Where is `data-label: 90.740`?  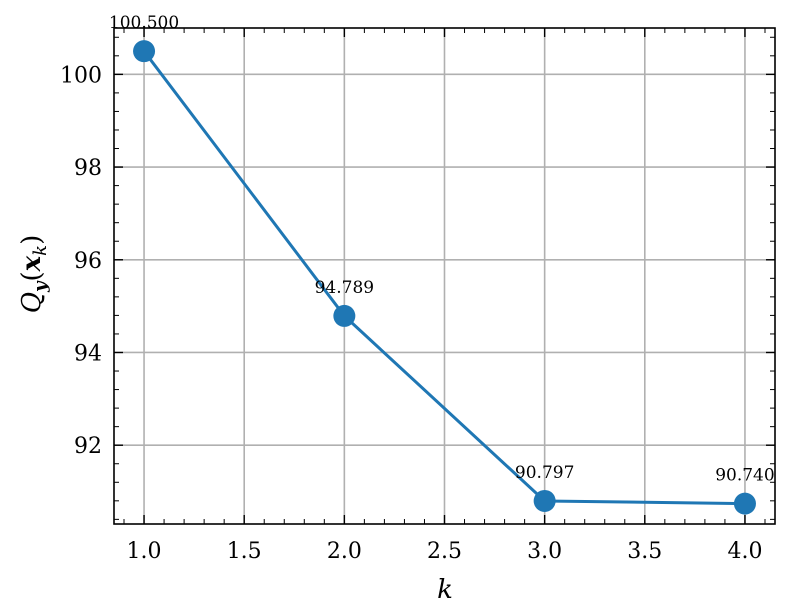 data-label: 90.740 is located at coordinates (744, 476).